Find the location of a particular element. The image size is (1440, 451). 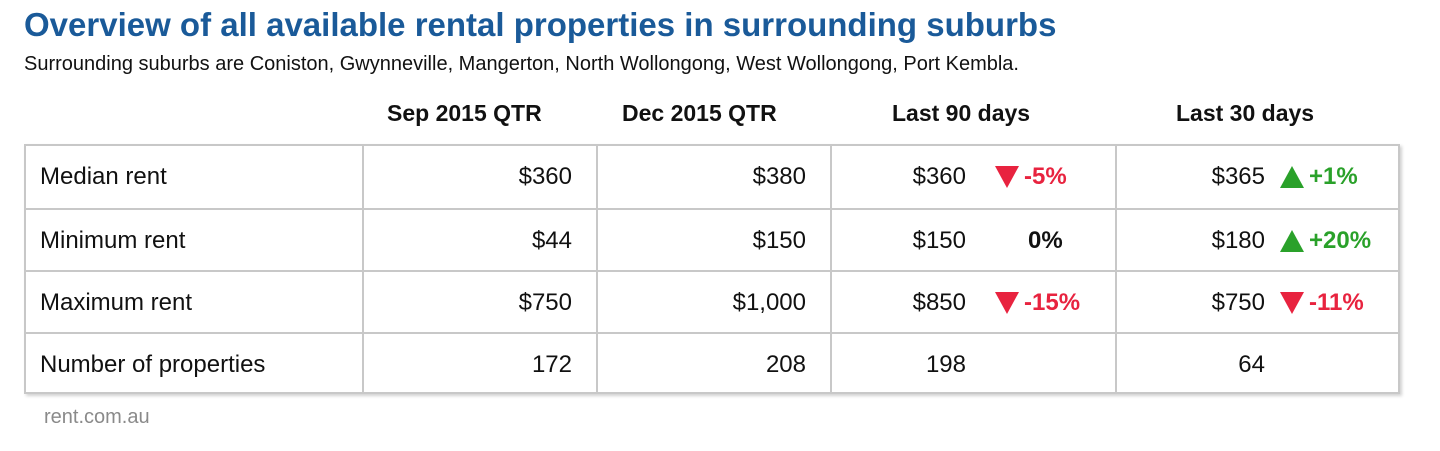

dec2015-value: $380 is located at coordinates (779, 176).